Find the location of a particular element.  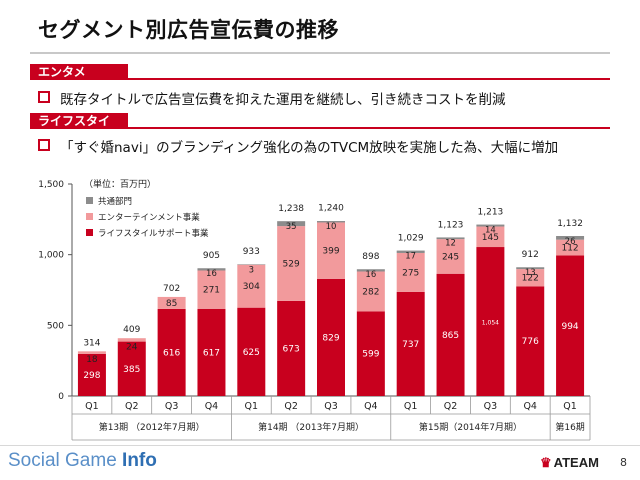

data-label: 10 is located at coordinates (331, 227).